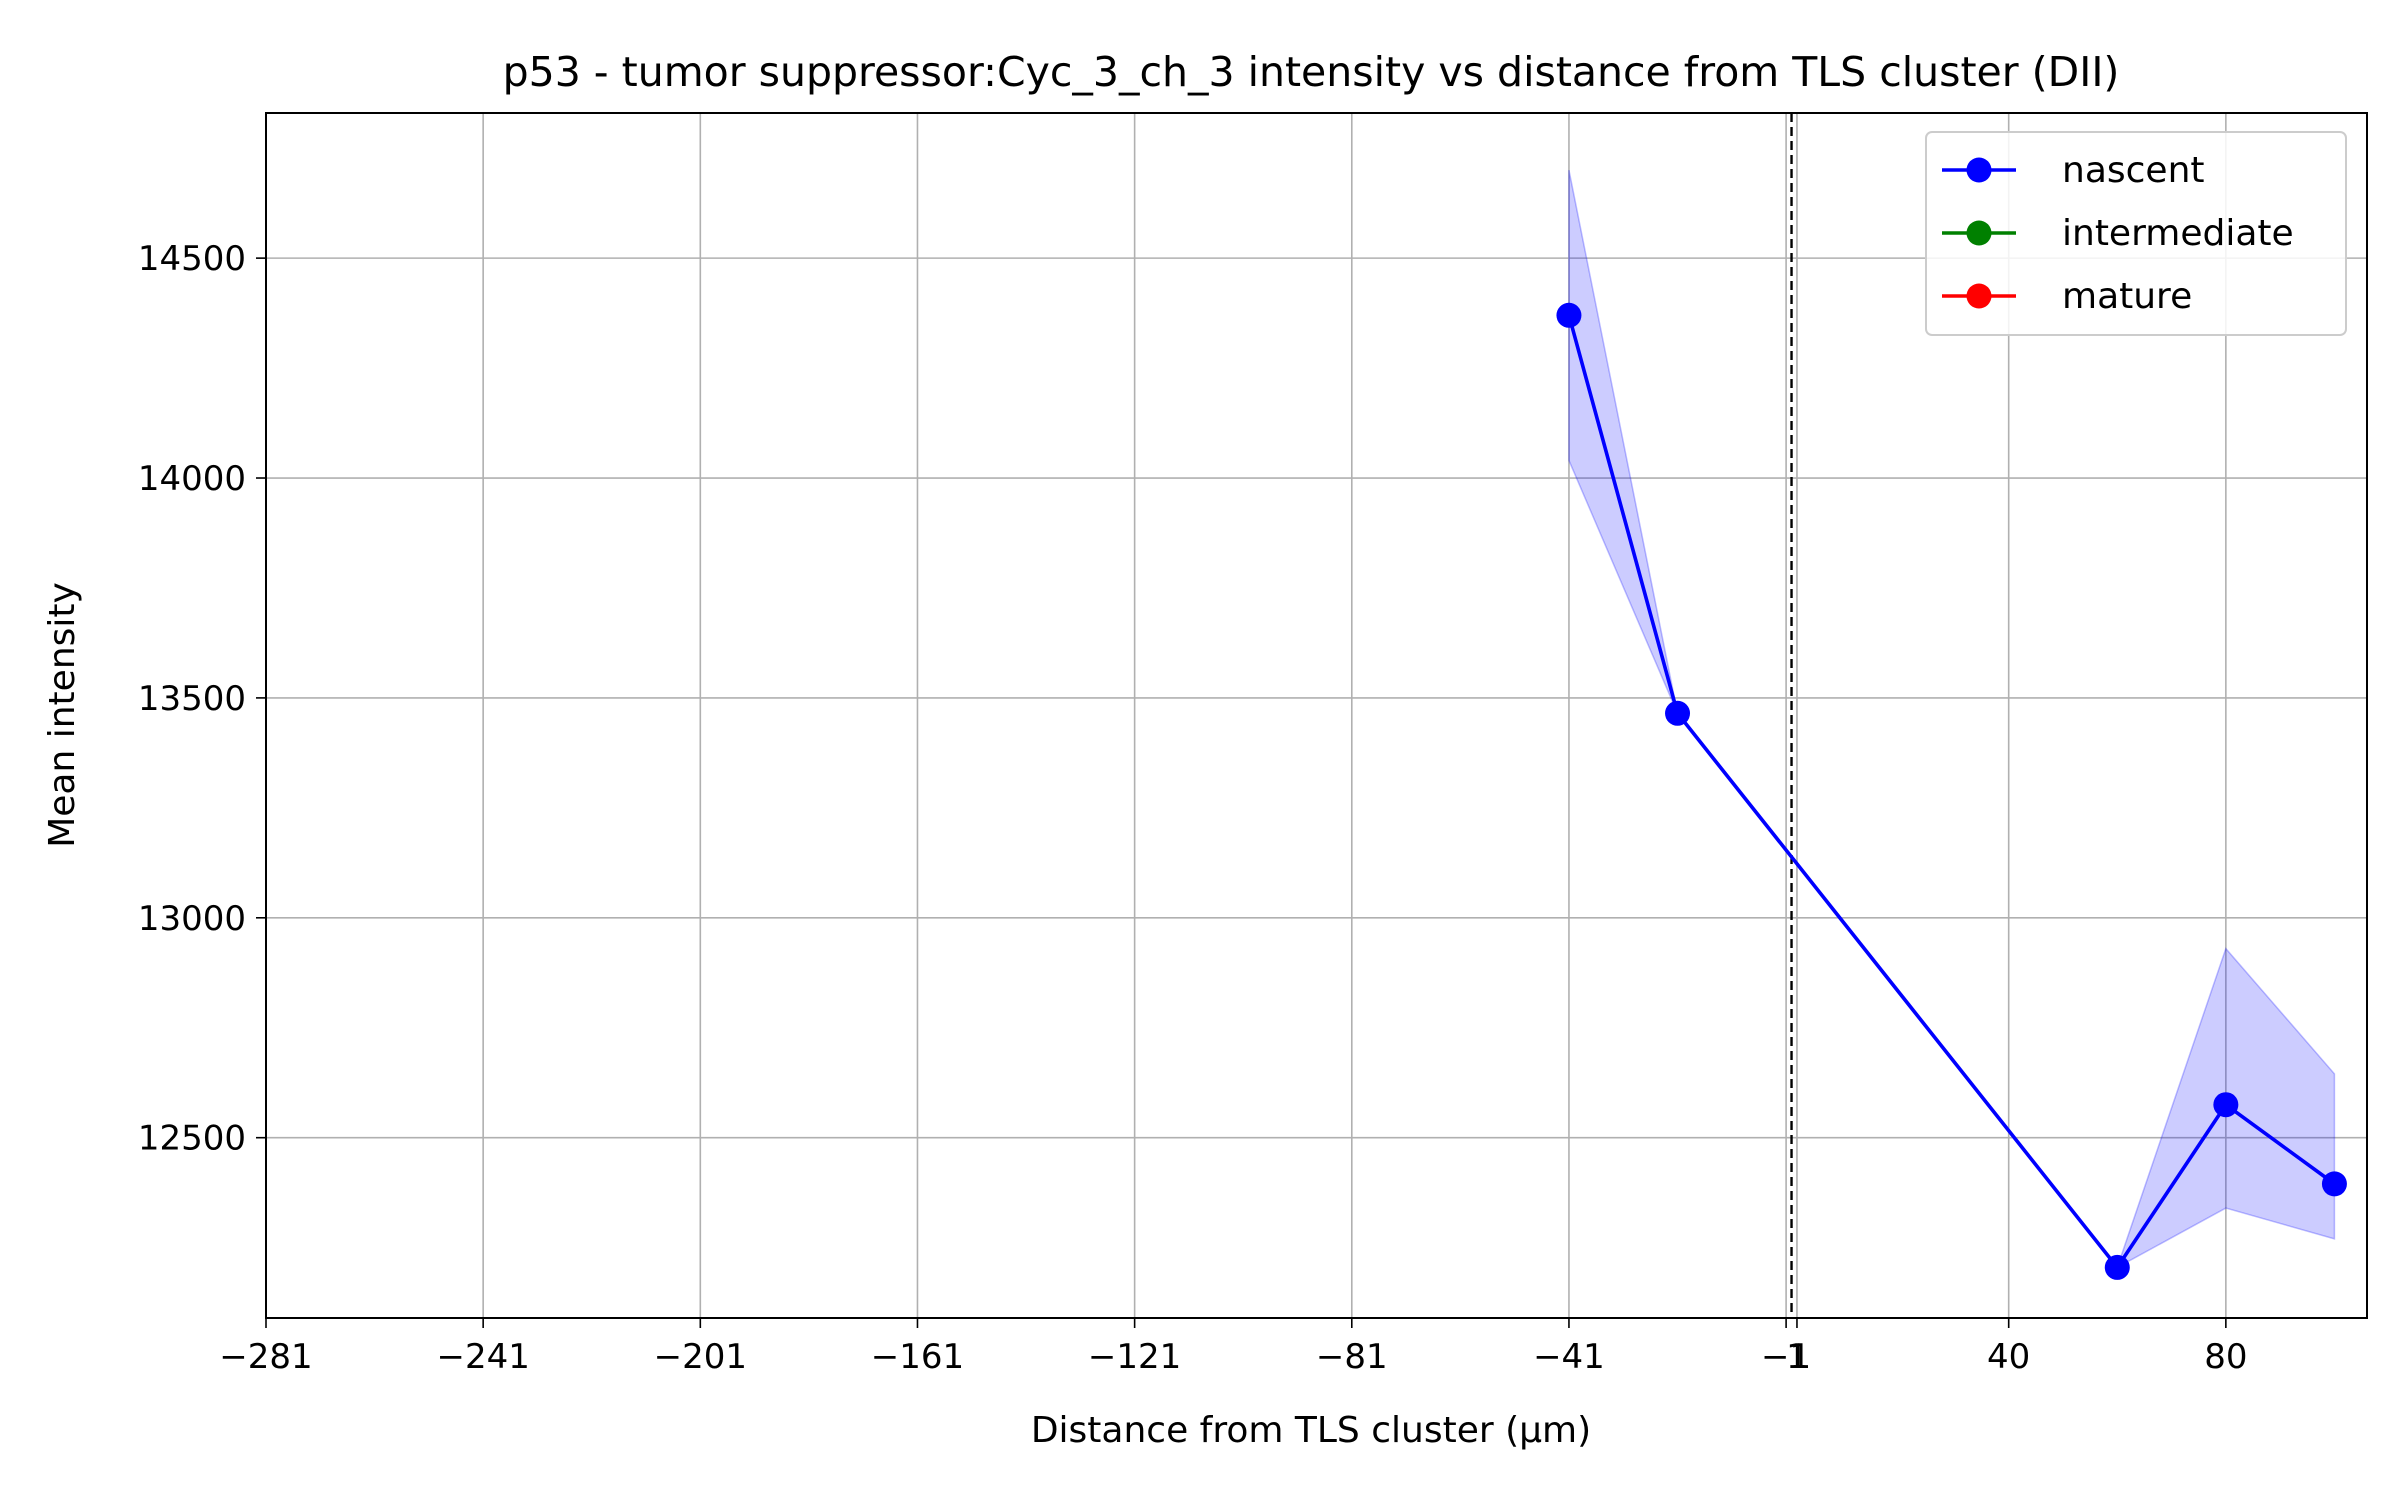 The width and height of the screenshot is (2400, 1500). Describe the element at coordinates (2133, 170) in the screenshot. I see `legend-label-nascent: nascent` at that location.